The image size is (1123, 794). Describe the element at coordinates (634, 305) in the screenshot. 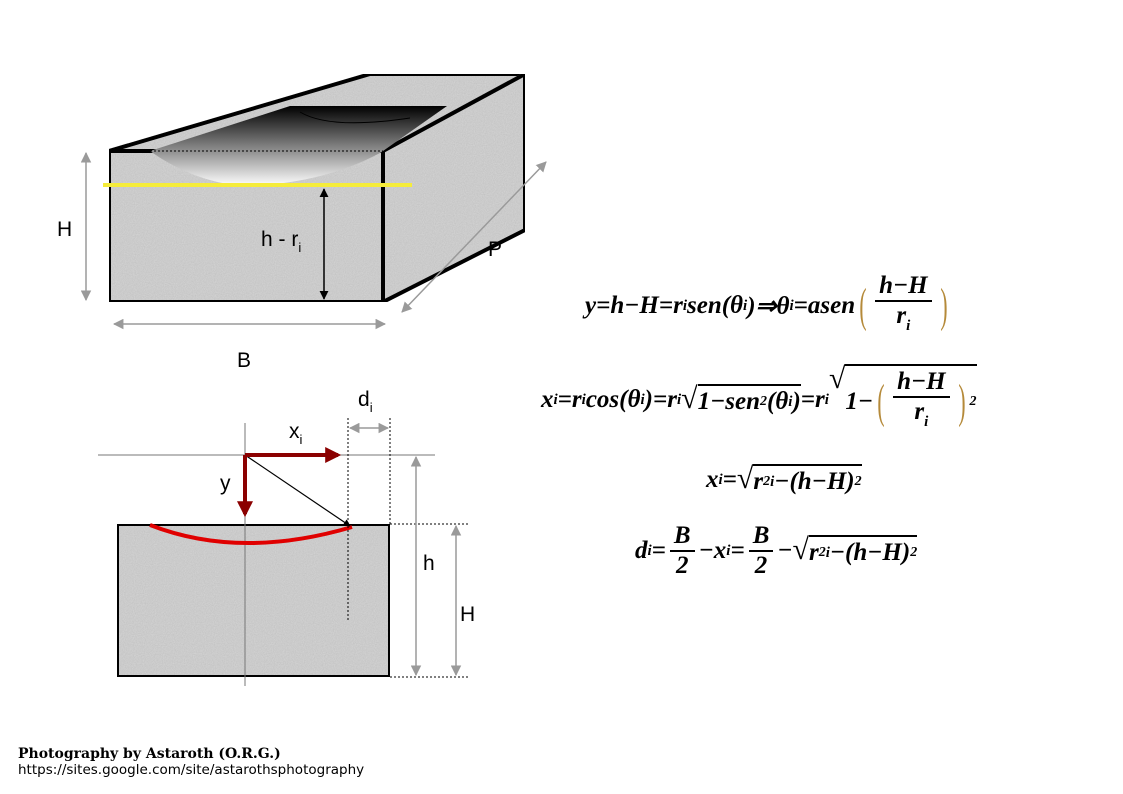

I see `equation-text: y=h−H=r` at that location.